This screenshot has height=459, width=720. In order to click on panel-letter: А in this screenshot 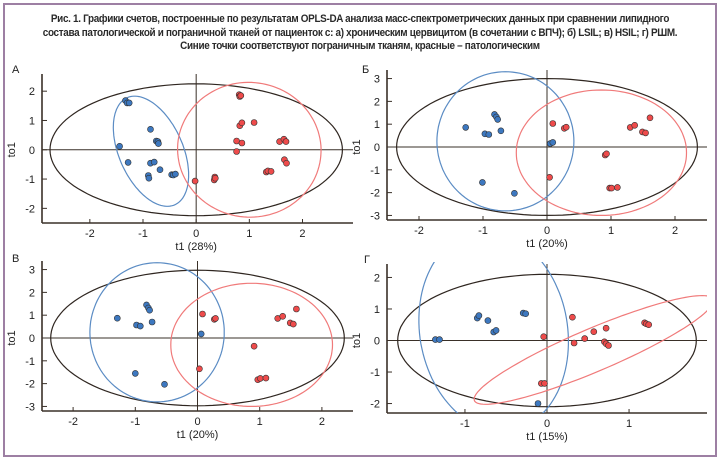, I will do `click(16, 70)`.